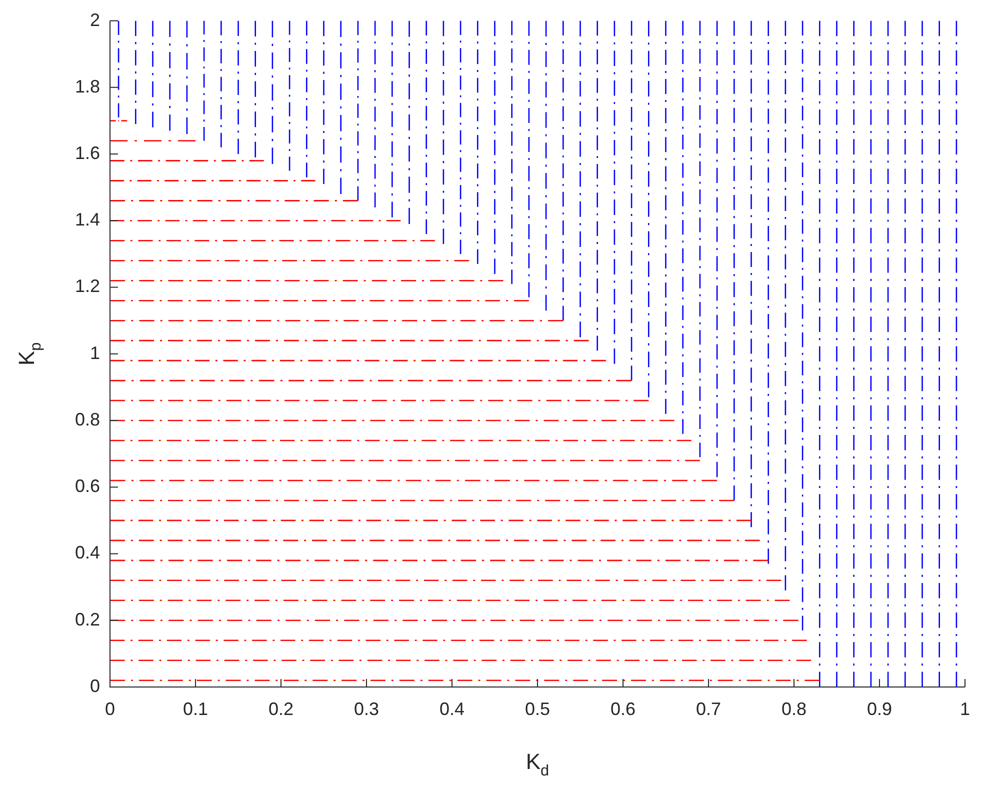 The height and width of the screenshot is (787, 982). What do you see at coordinates (87, 286) in the screenshot?
I see `y-tick-label: 1.2` at bounding box center [87, 286].